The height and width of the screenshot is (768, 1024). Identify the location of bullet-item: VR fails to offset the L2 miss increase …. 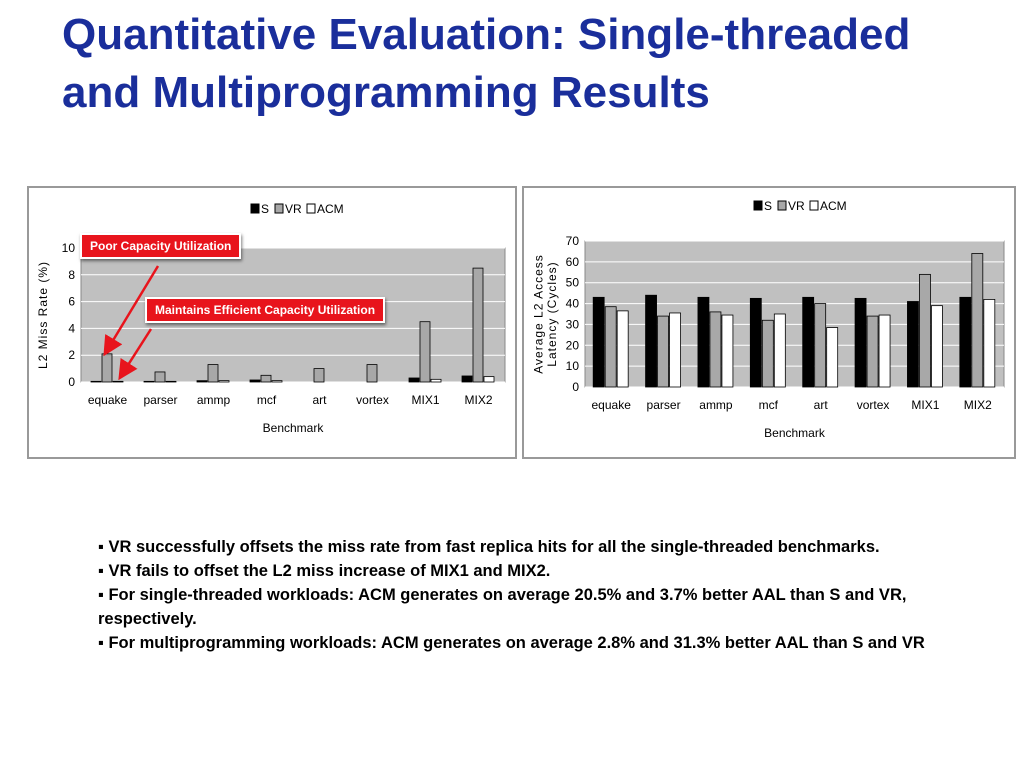
(523, 571).